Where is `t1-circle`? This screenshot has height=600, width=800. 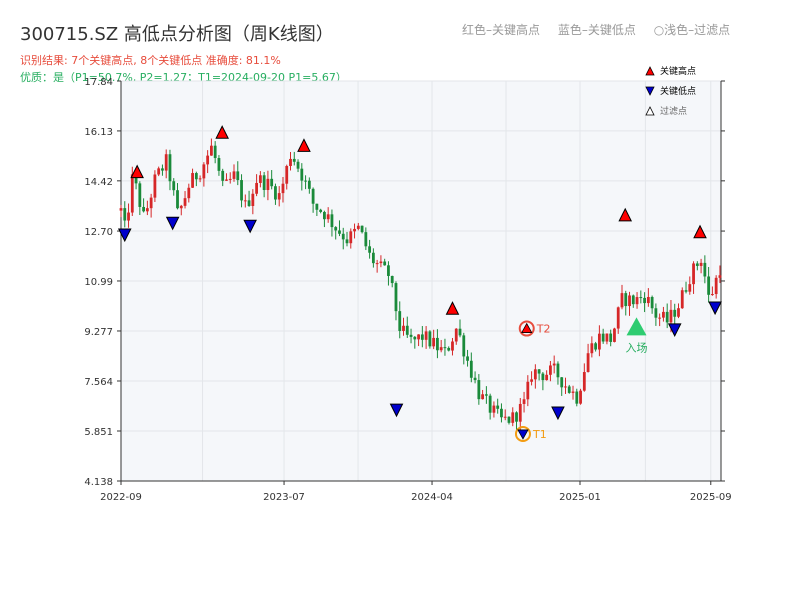
t1-circle is located at coordinates (522, 433).